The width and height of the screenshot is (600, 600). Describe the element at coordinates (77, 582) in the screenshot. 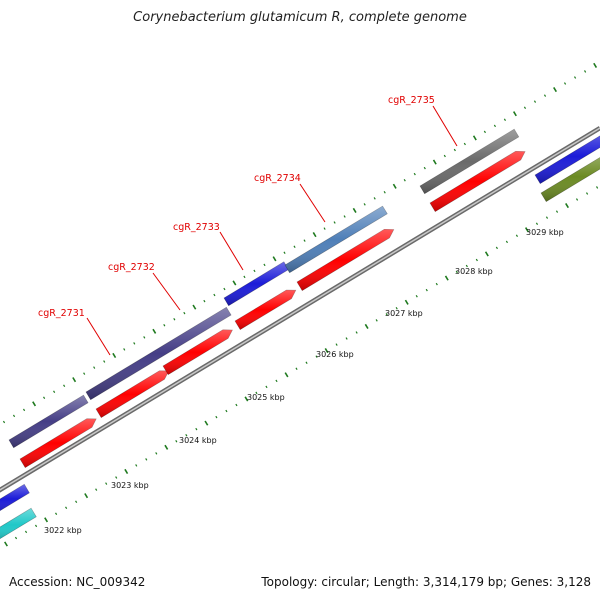

I see `accession-text: Accession: NC_009342` at that location.